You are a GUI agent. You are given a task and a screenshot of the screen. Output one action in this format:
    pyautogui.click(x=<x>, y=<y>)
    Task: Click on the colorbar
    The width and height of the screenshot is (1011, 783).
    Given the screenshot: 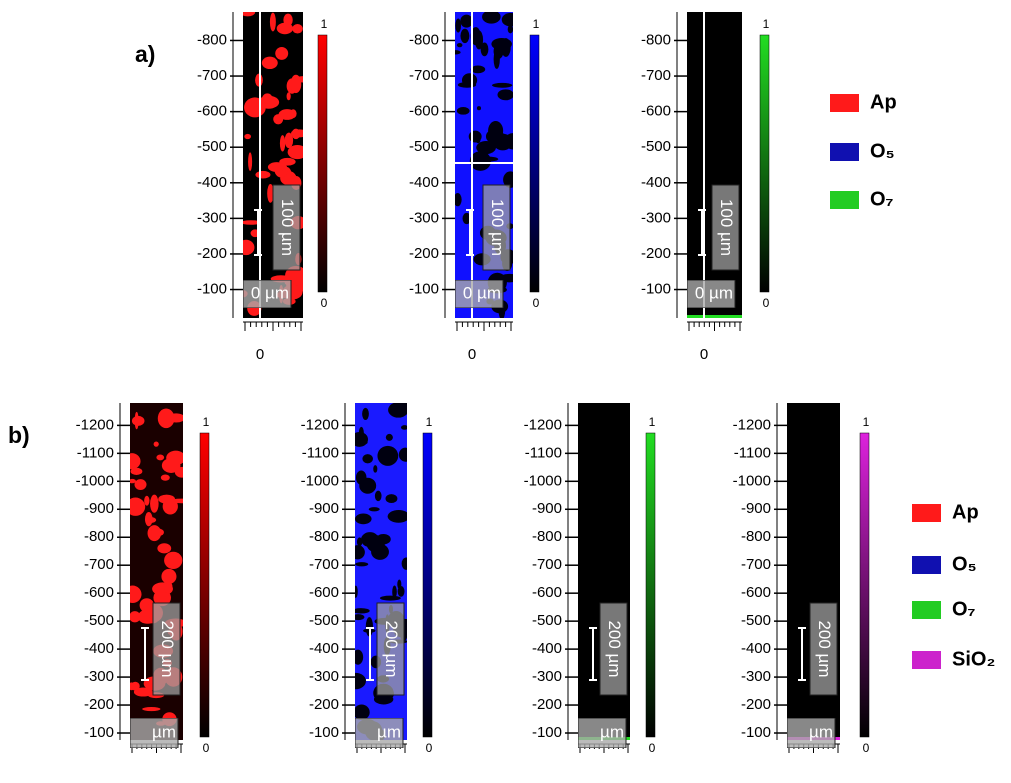 What is the action you would take?
    pyautogui.click(x=864, y=585)
    